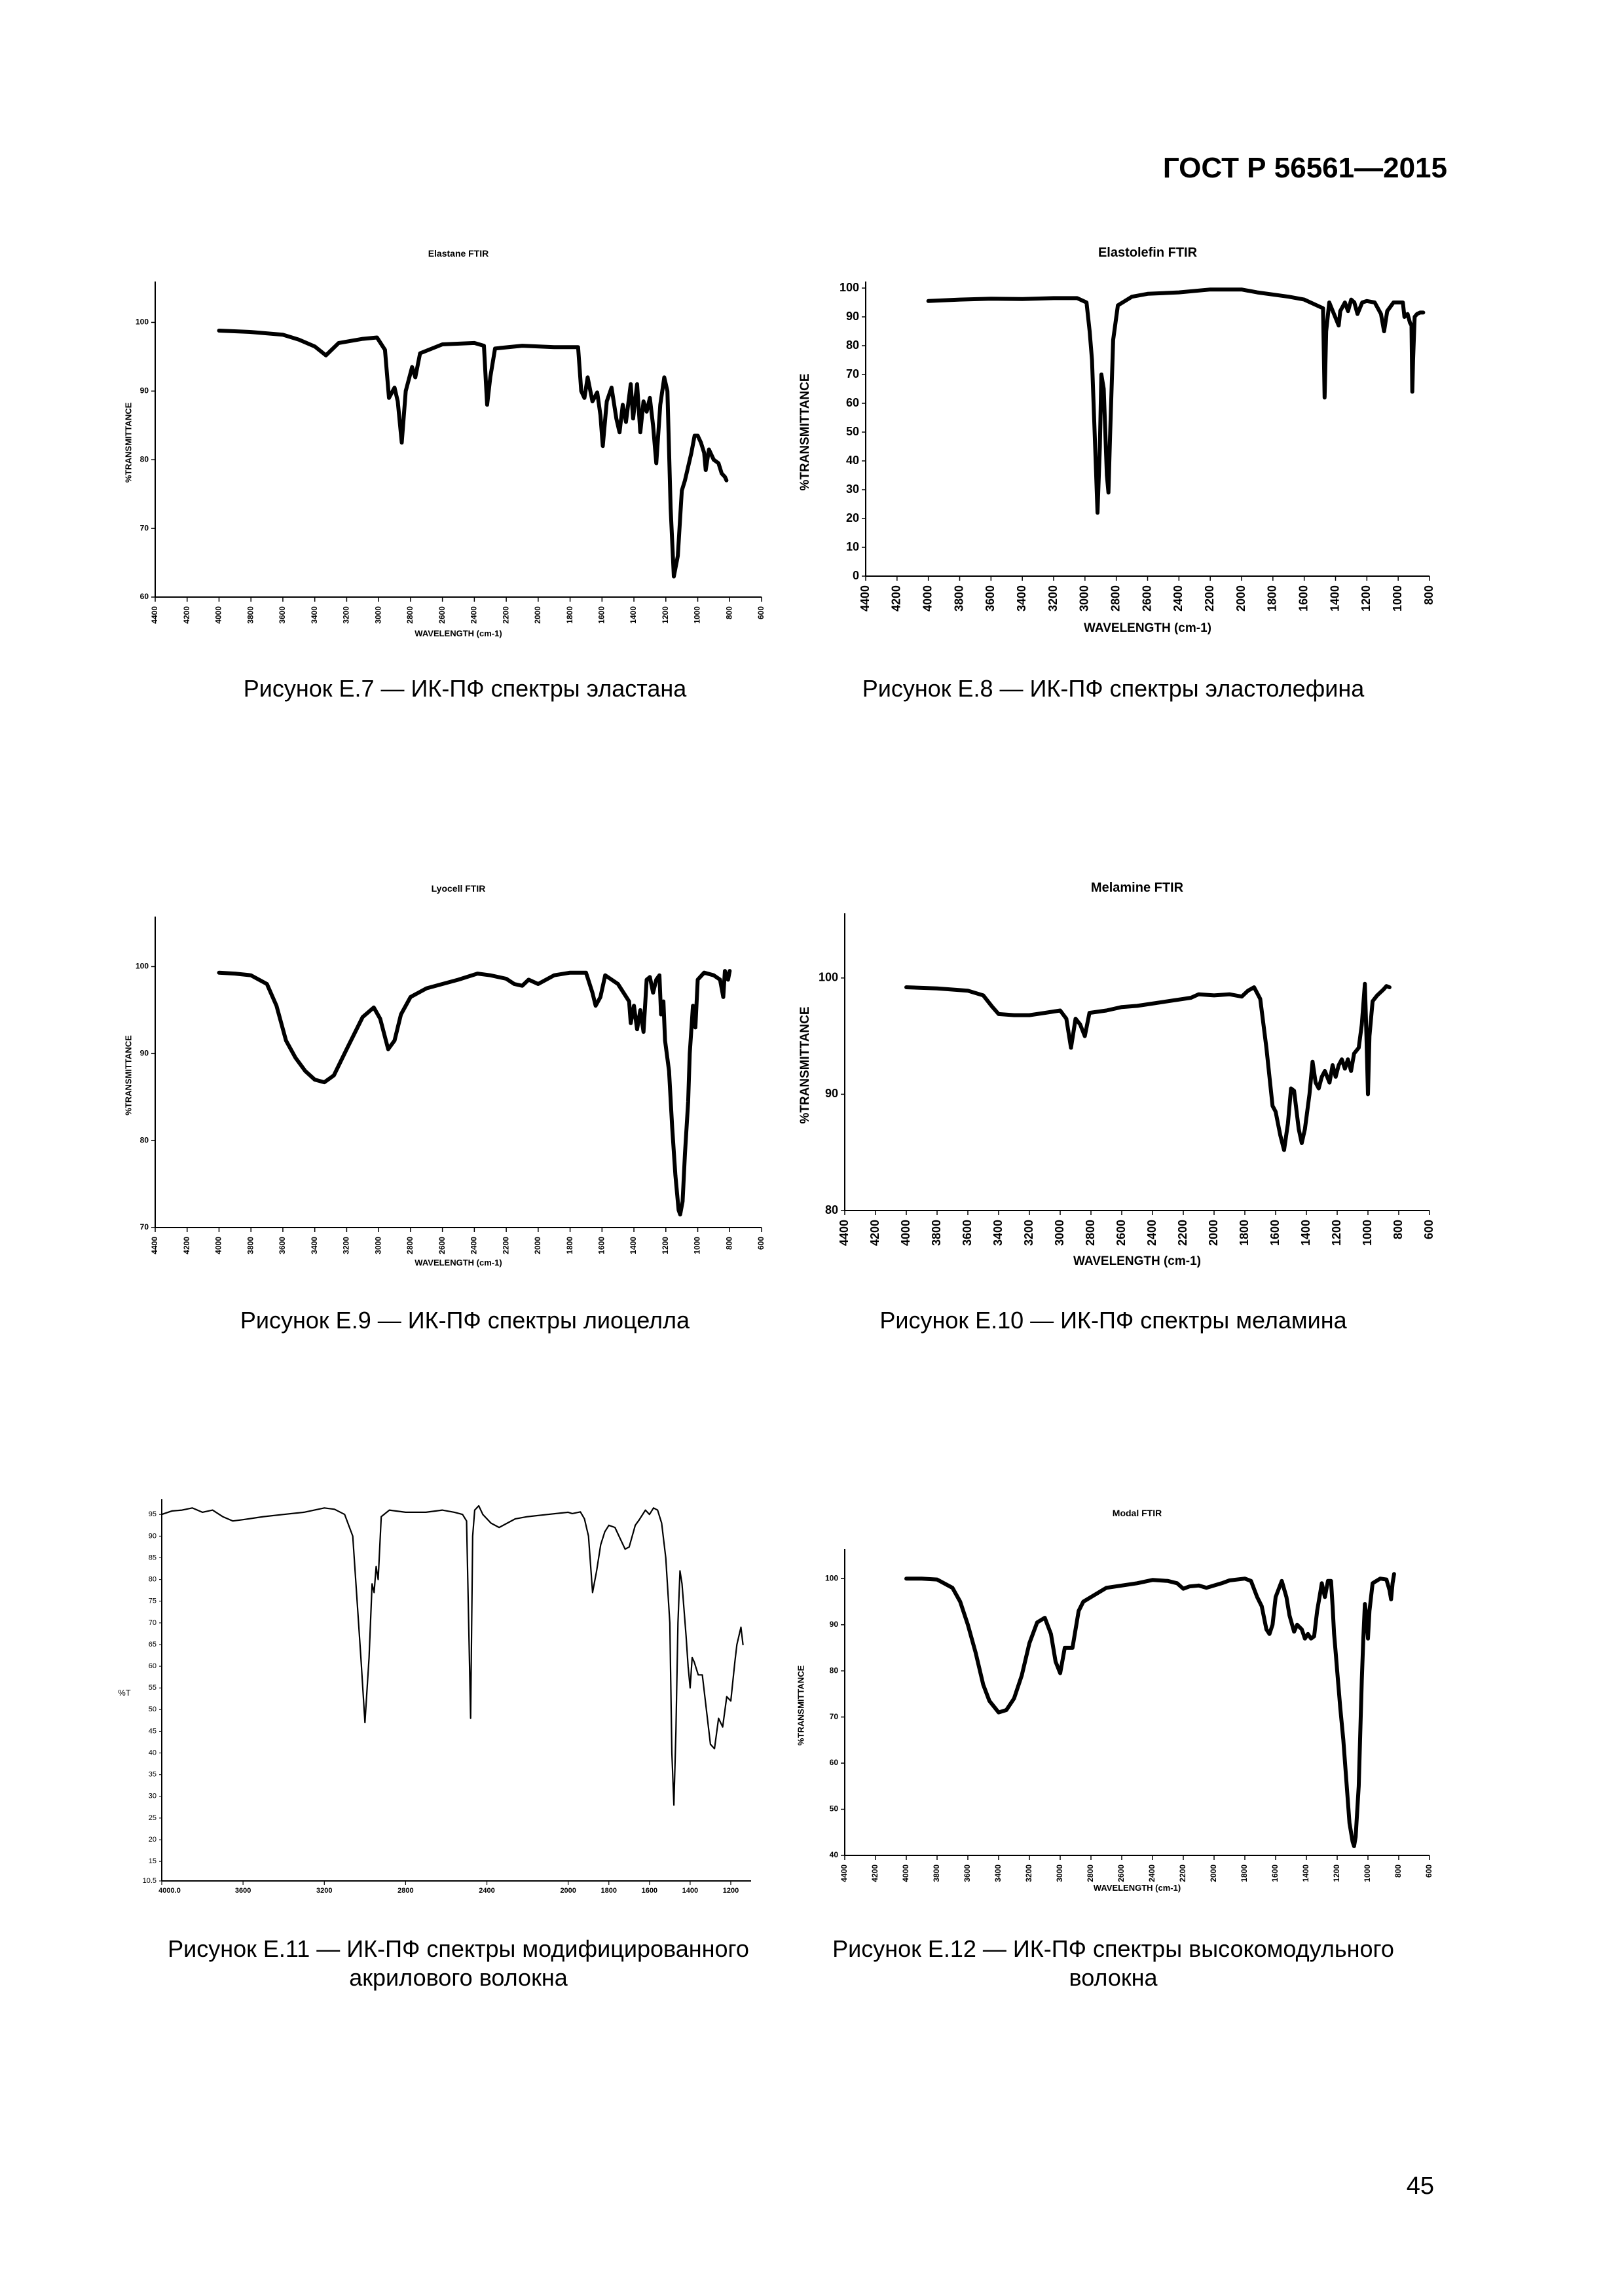 The width and height of the screenshot is (1624, 2296). What do you see at coordinates (761, 612) in the screenshot?
I see `chart-1-x-tick-label: 600` at bounding box center [761, 612].